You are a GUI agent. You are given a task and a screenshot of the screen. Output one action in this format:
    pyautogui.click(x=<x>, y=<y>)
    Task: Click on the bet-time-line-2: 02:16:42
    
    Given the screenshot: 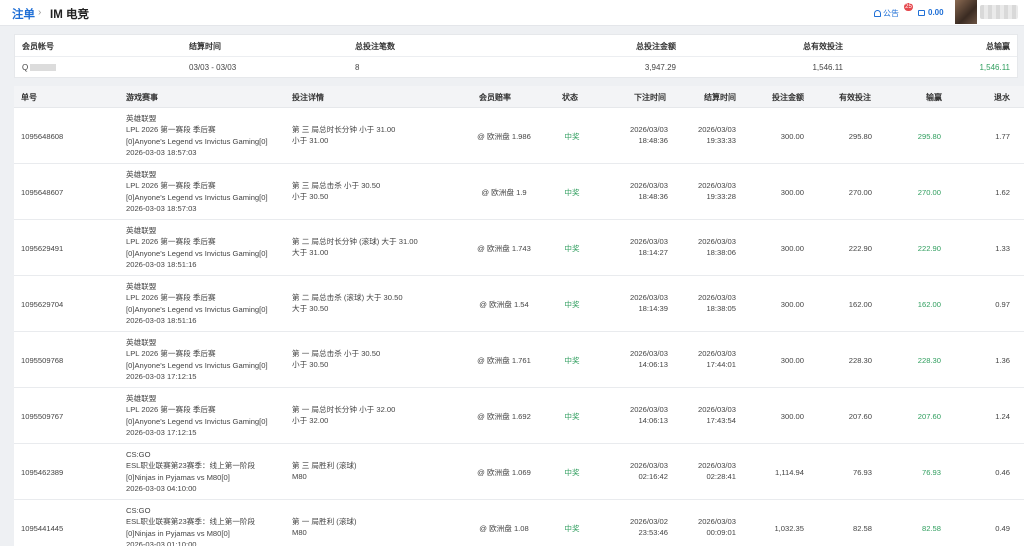 What is the action you would take?
    pyautogui.click(x=653, y=477)
    